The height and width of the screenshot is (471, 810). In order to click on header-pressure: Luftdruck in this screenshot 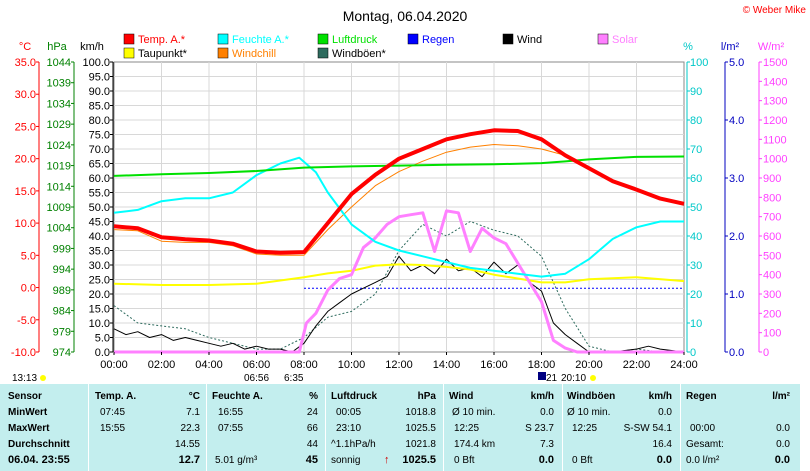, I will do `click(354, 396)`.